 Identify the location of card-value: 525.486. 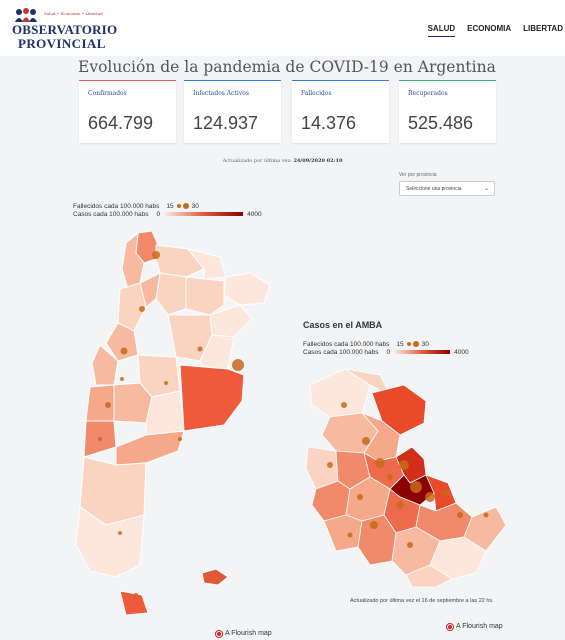
(441, 123).